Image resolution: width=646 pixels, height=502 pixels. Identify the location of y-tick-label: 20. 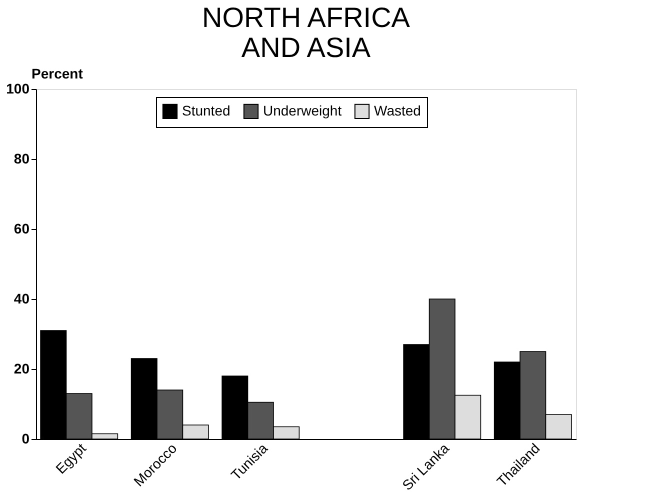
(22, 368).